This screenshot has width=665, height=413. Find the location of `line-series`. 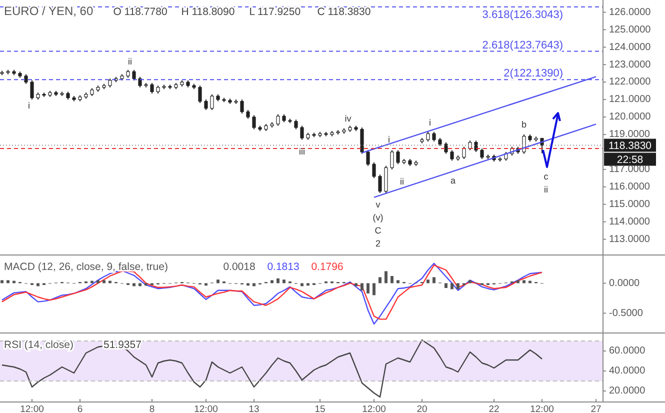

line-series is located at coordinates (272, 368).